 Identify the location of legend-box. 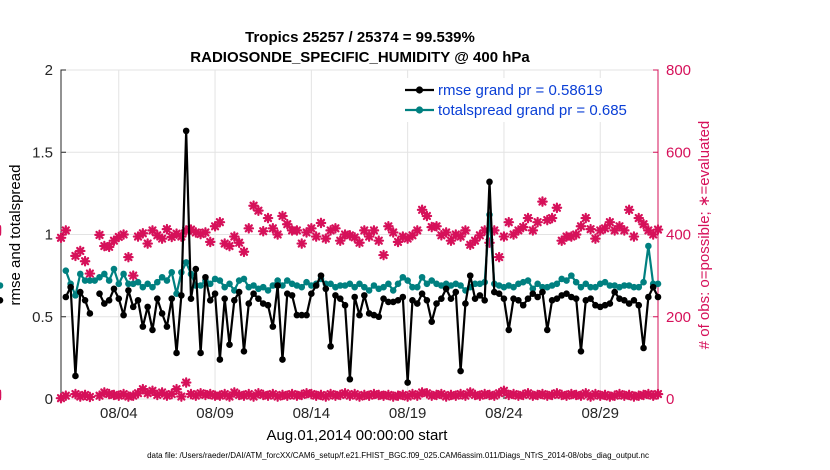
(527, 100).